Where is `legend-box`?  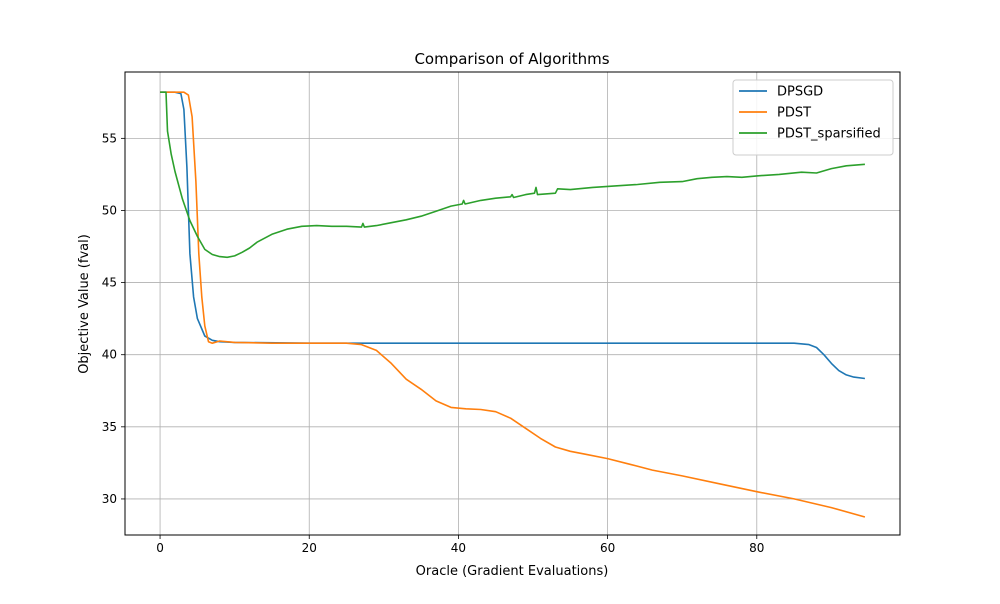
legend-box is located at coordinates (813, 117).